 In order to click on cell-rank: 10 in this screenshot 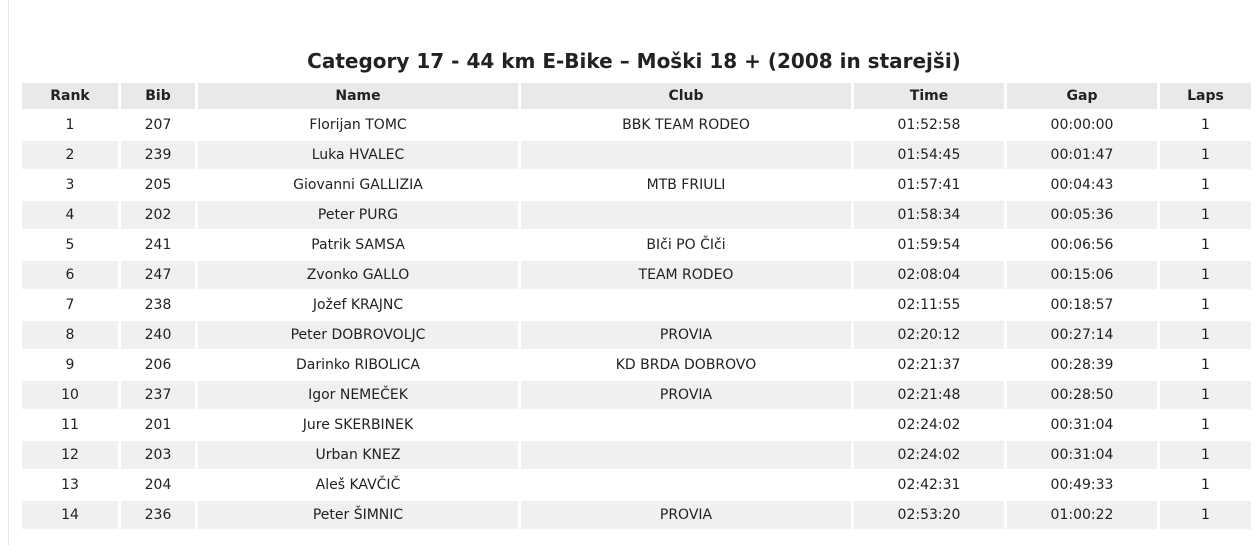, I will do `click(70, 395)`.